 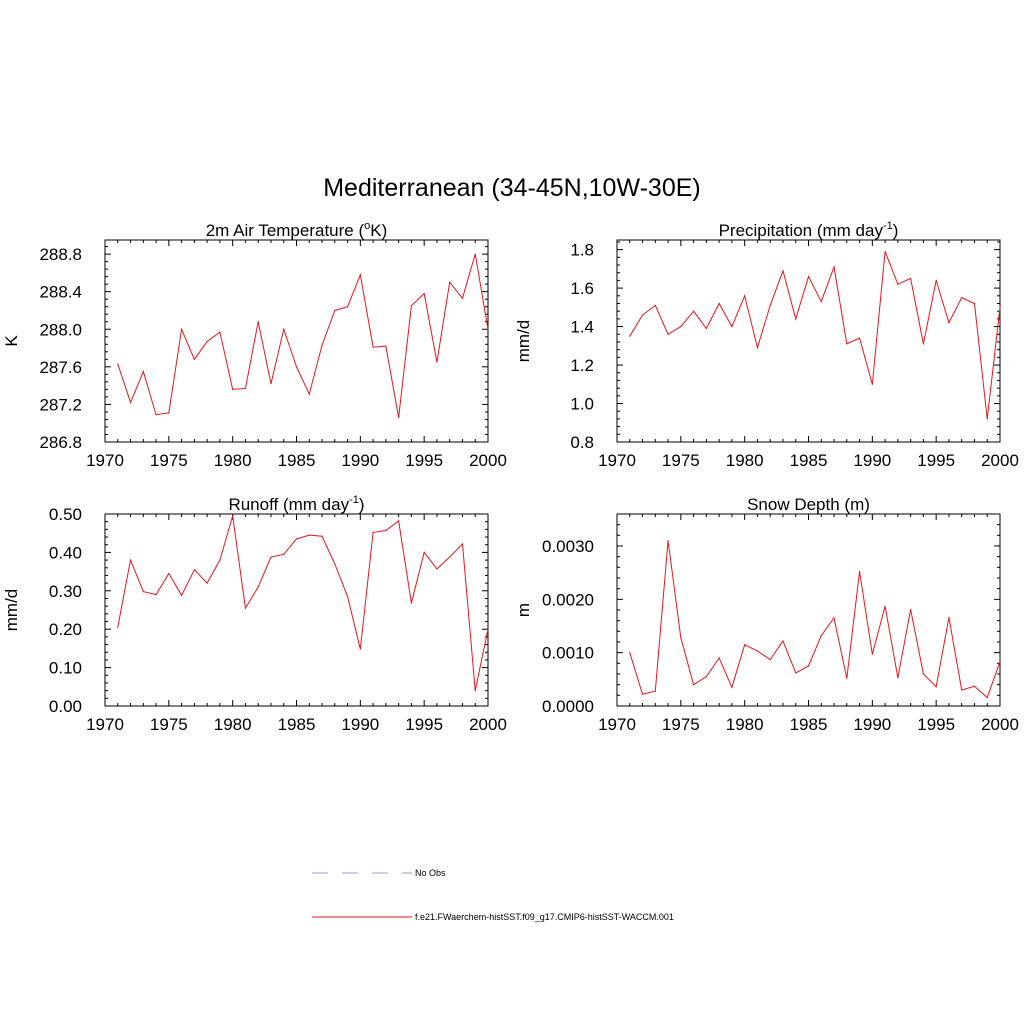 What do you see at coordinates (60, 292) in the screenshot?
I see `y-tick-label: 288.4` at bounding box center [60, 292].